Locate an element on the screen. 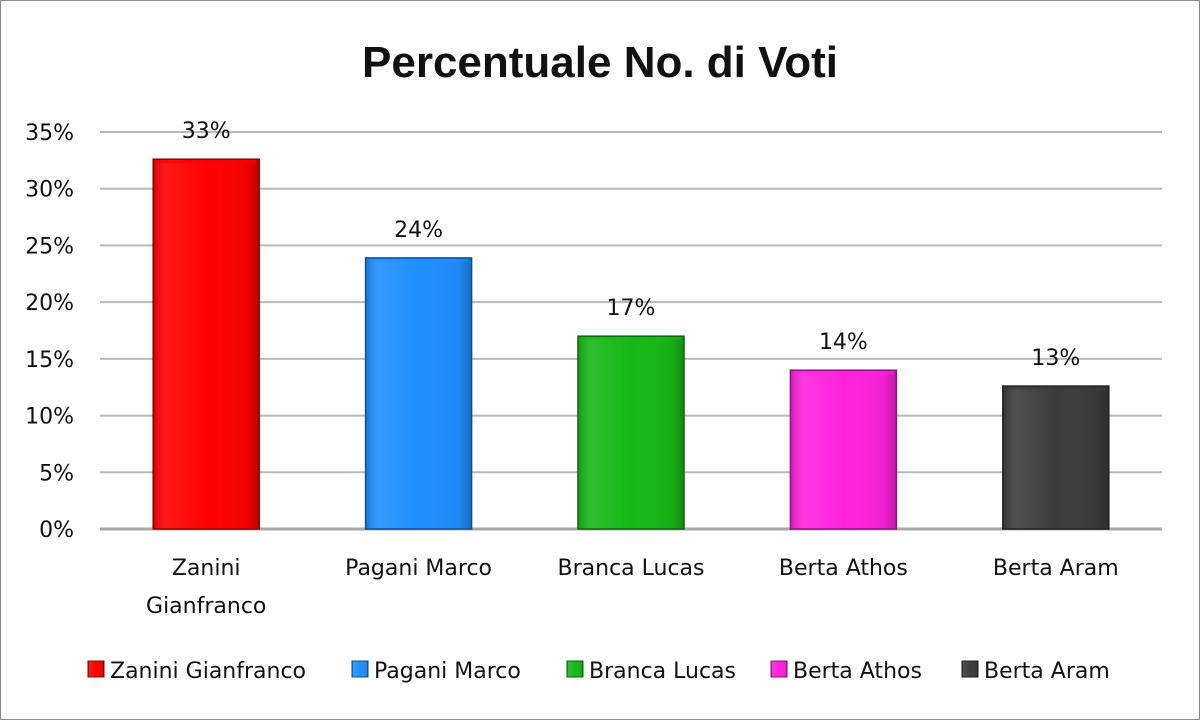  y-tick-label: 10% is located at coordinates (49, 417).